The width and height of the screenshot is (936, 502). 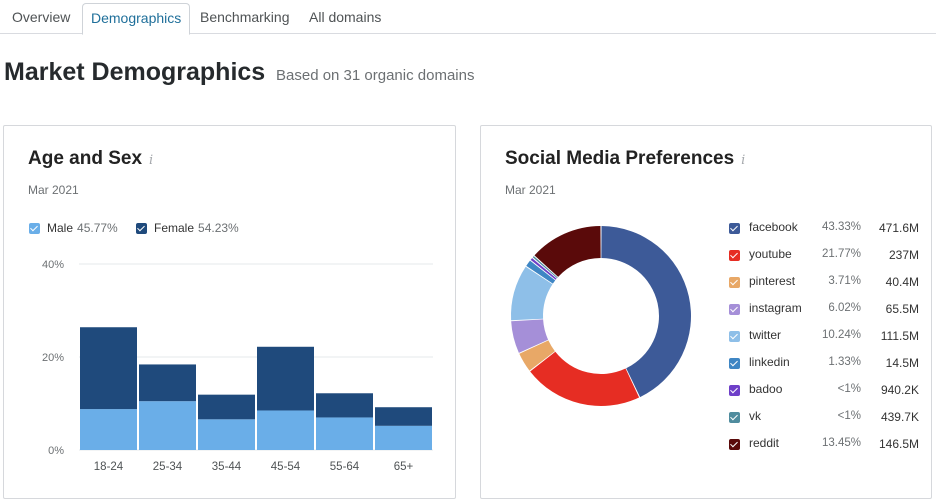 What do you see at coordinates (60, 228) in the screenshot?
I see `legend-male-label: Male` at bounding box center [60, 228].